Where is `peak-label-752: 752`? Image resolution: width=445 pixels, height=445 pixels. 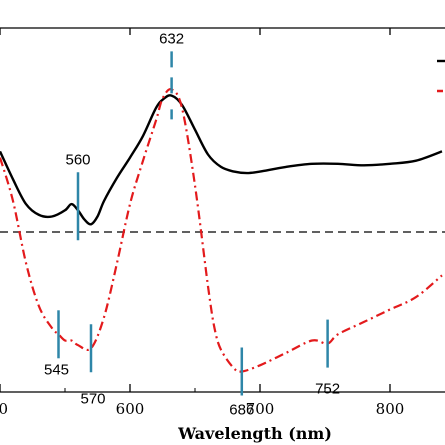 peak-label-752: 752 is located at coordinates (327, 389).